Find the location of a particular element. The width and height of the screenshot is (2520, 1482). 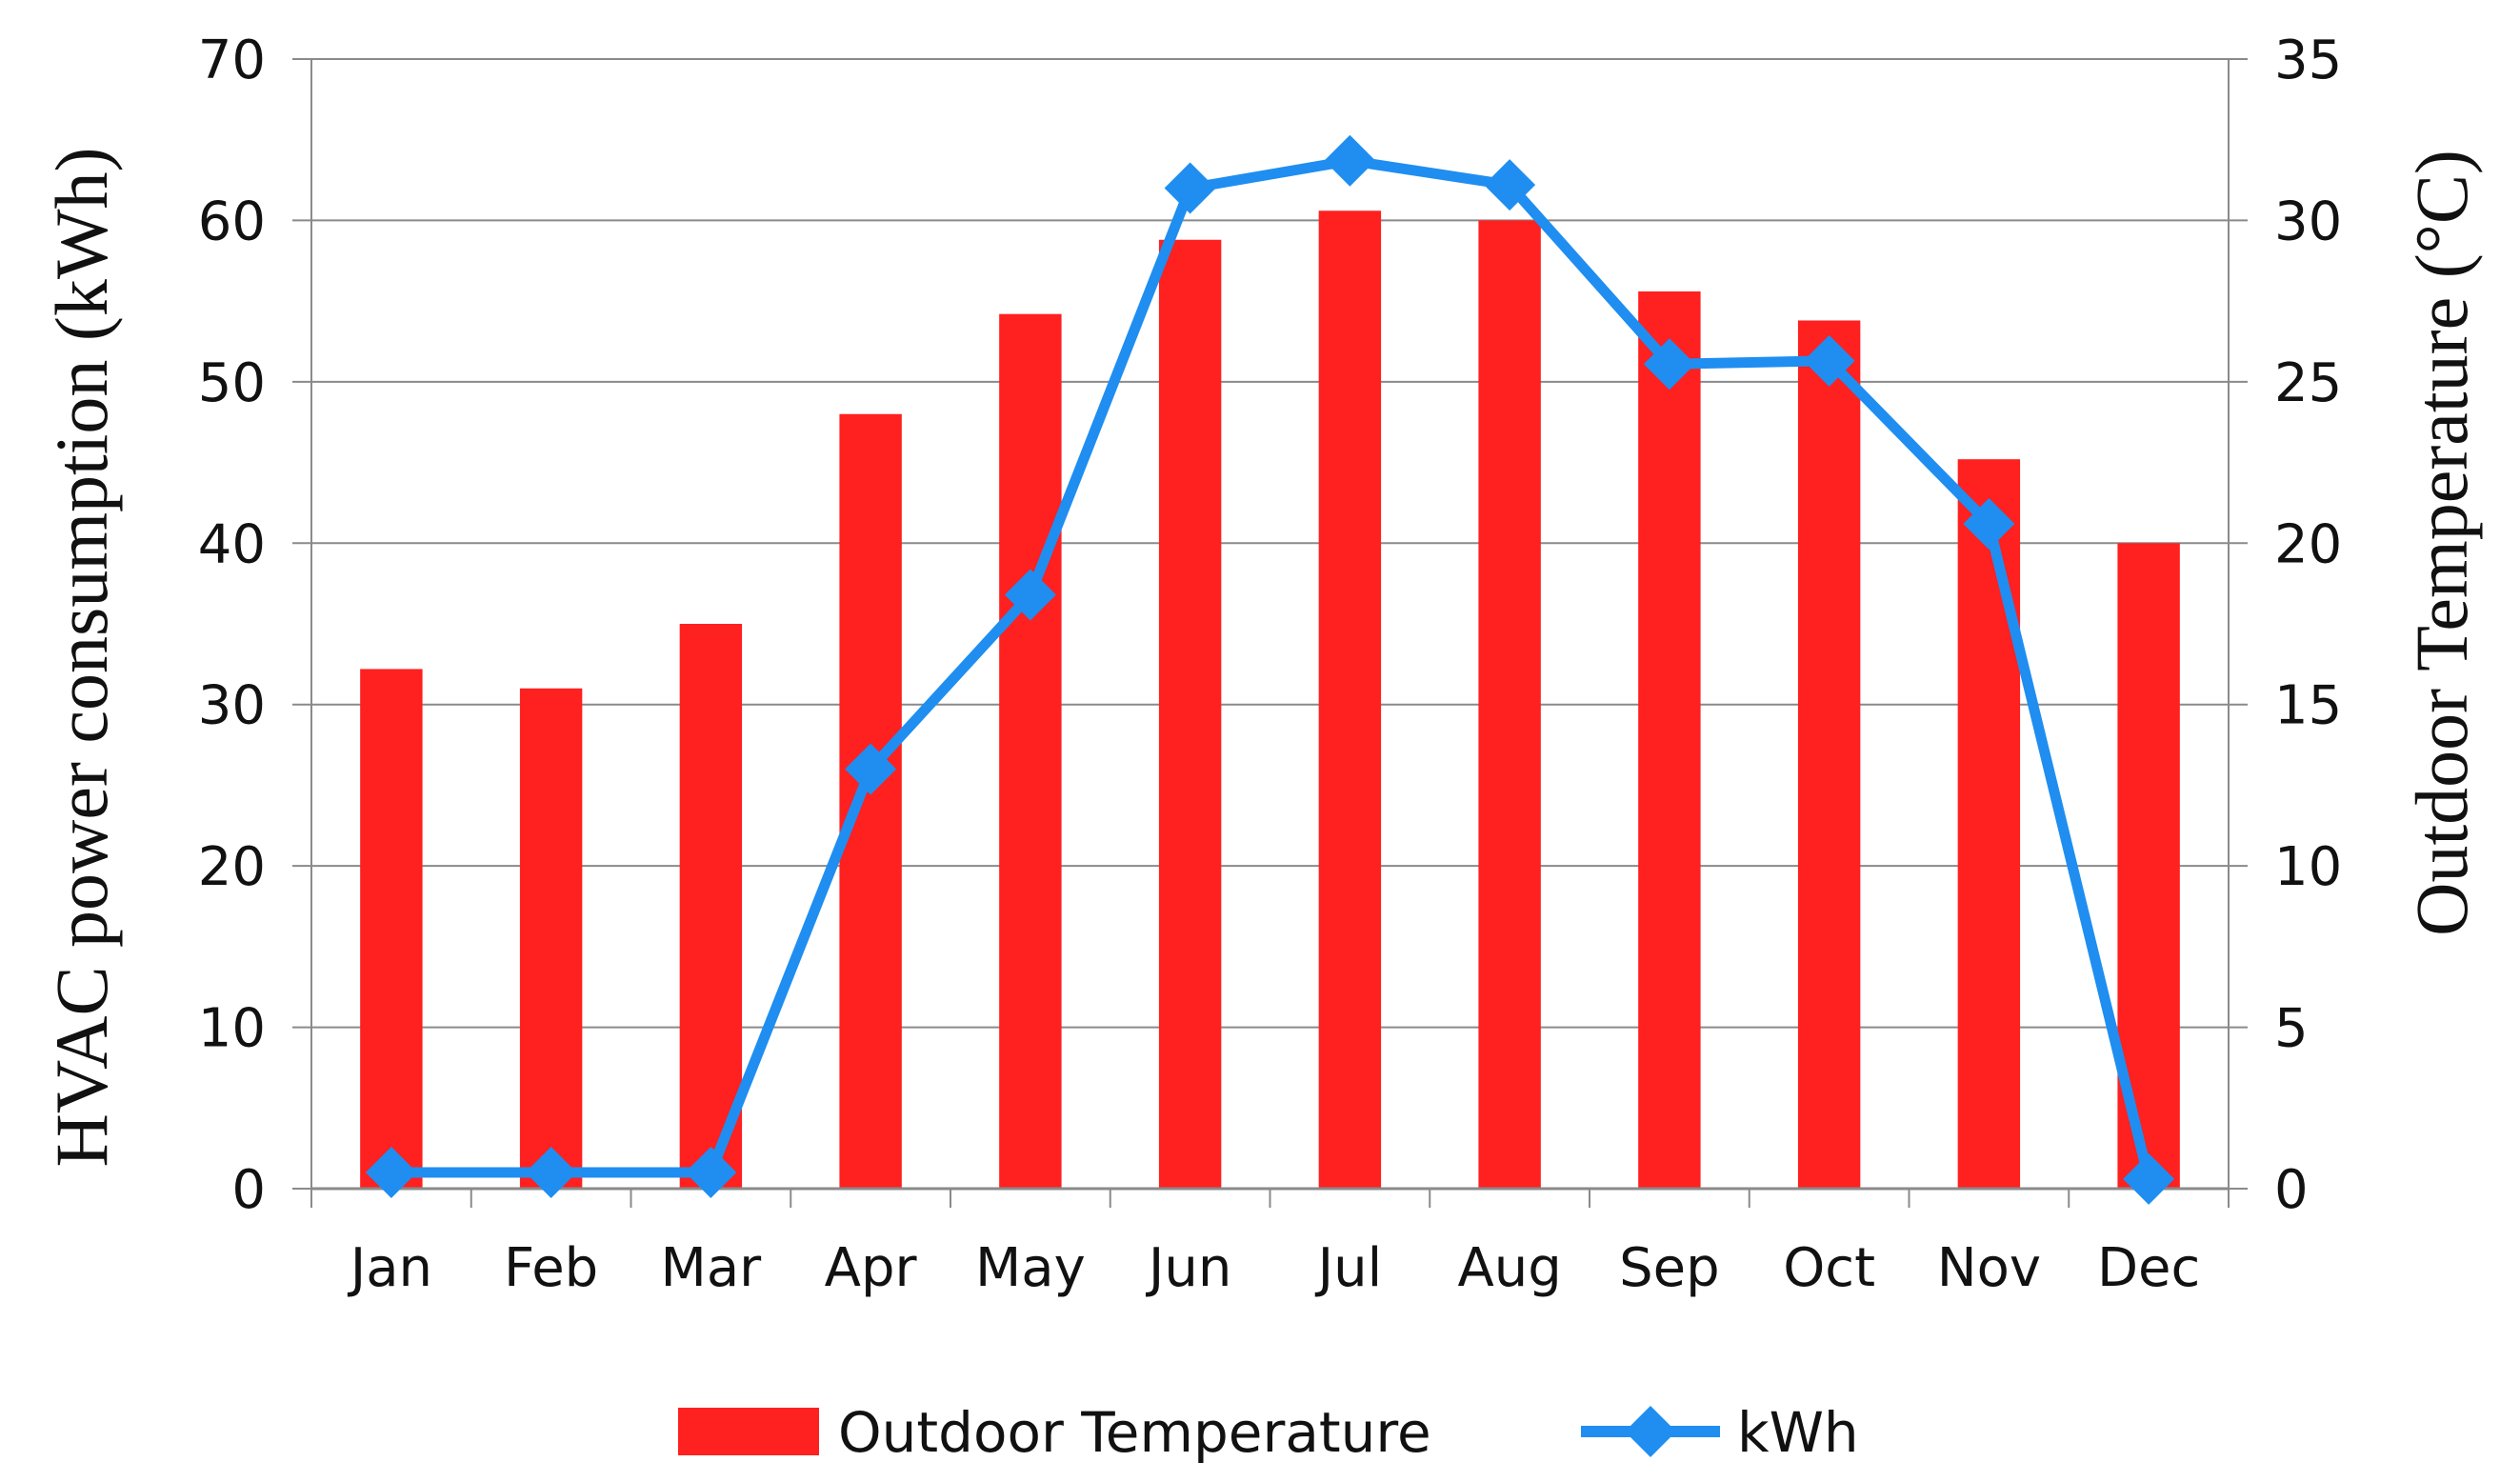

x-tick-label-jun: Jun is located at coordinates (1189, 1268).